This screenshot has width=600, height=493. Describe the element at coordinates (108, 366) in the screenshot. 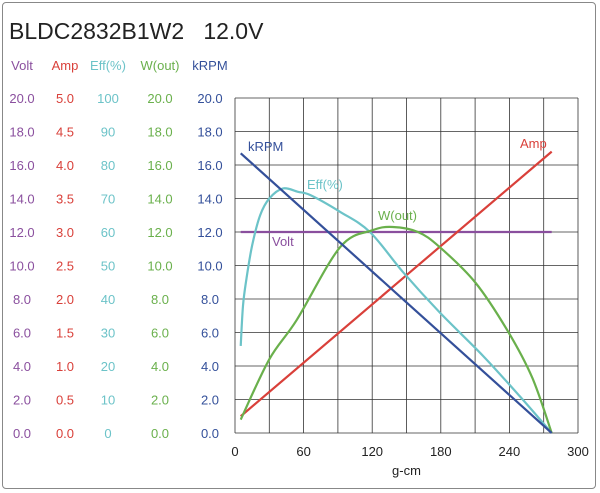

I see `y-tick-label: 20` at that location.